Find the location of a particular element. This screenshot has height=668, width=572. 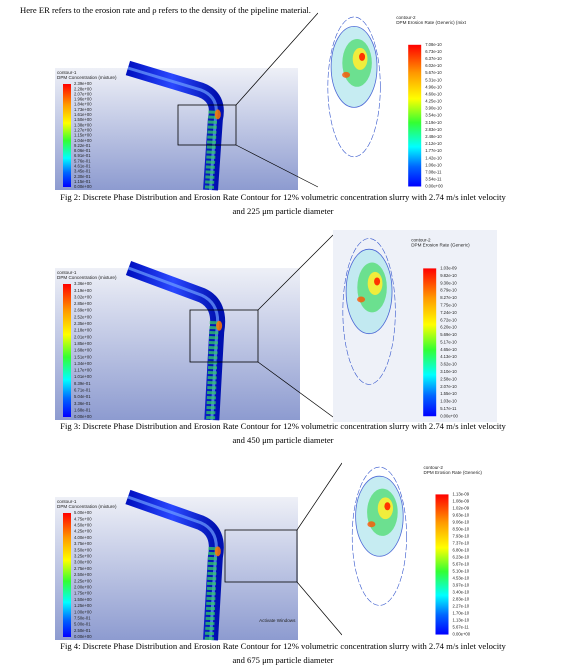

legend-label: 3.54e-10 is located at coordinates (433, 115).